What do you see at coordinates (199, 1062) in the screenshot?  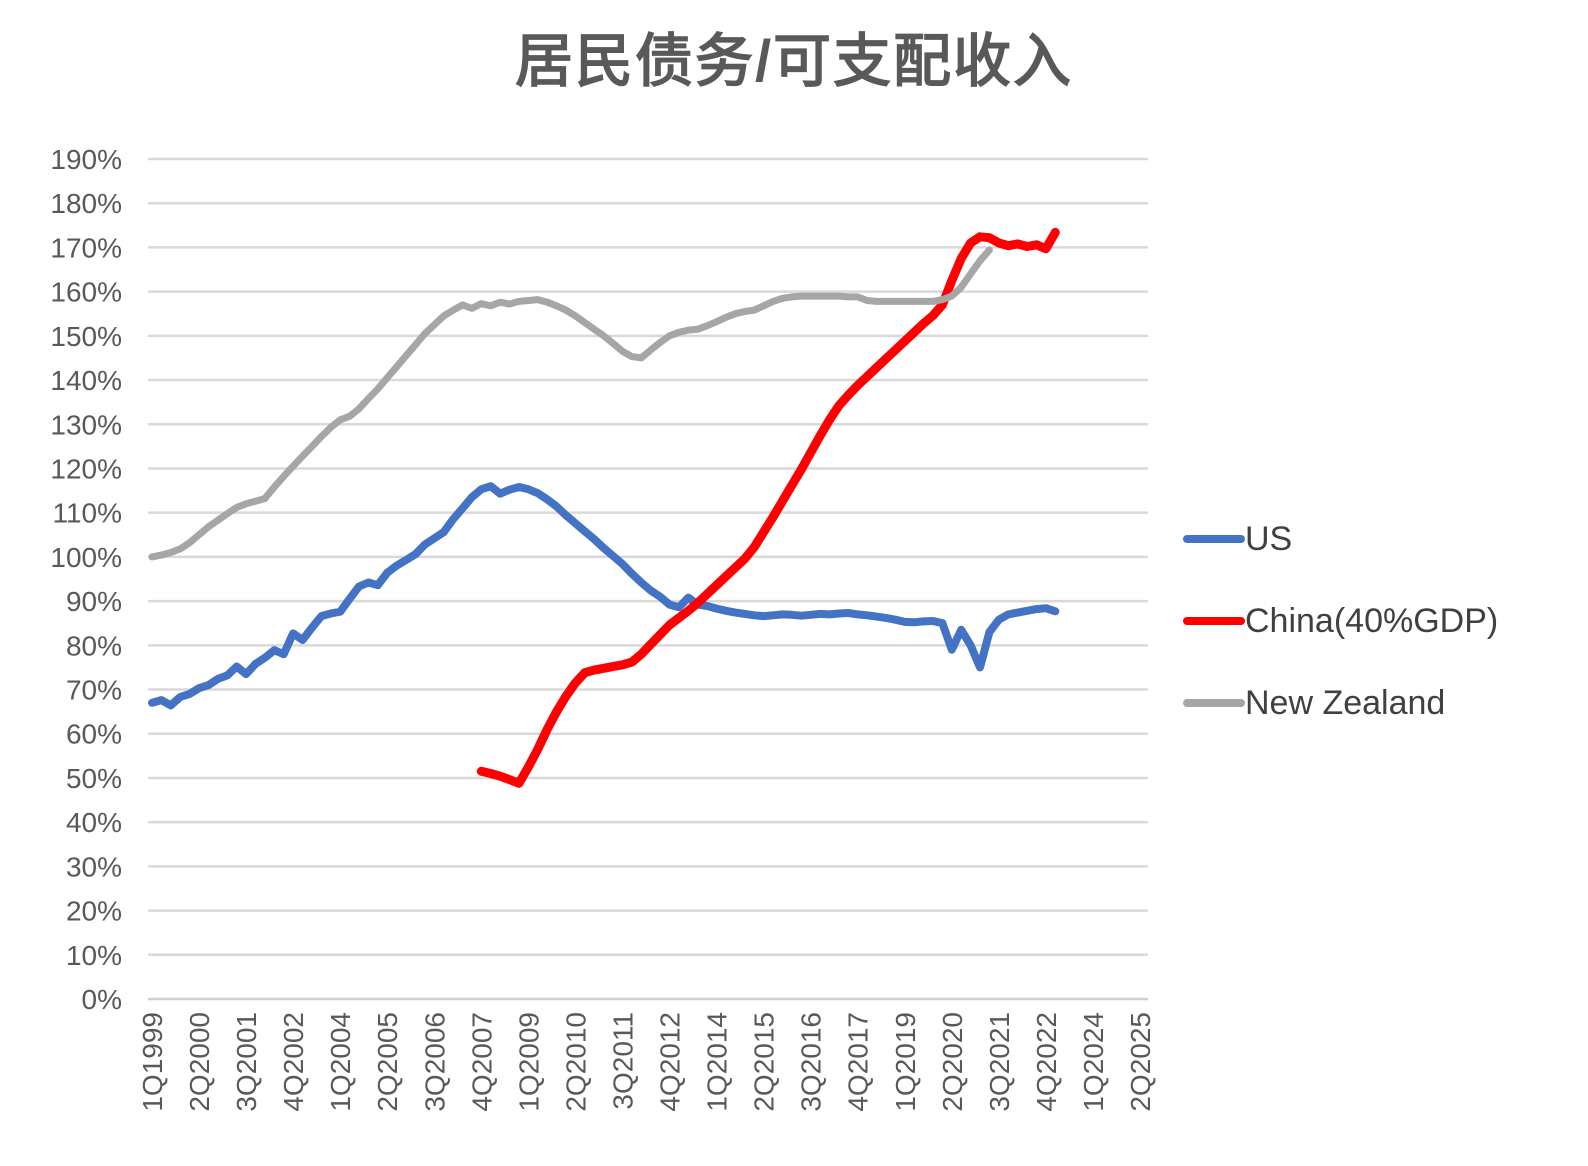 I see `x-tick-label: 2Q2000` at bounding box center [199, 1062].